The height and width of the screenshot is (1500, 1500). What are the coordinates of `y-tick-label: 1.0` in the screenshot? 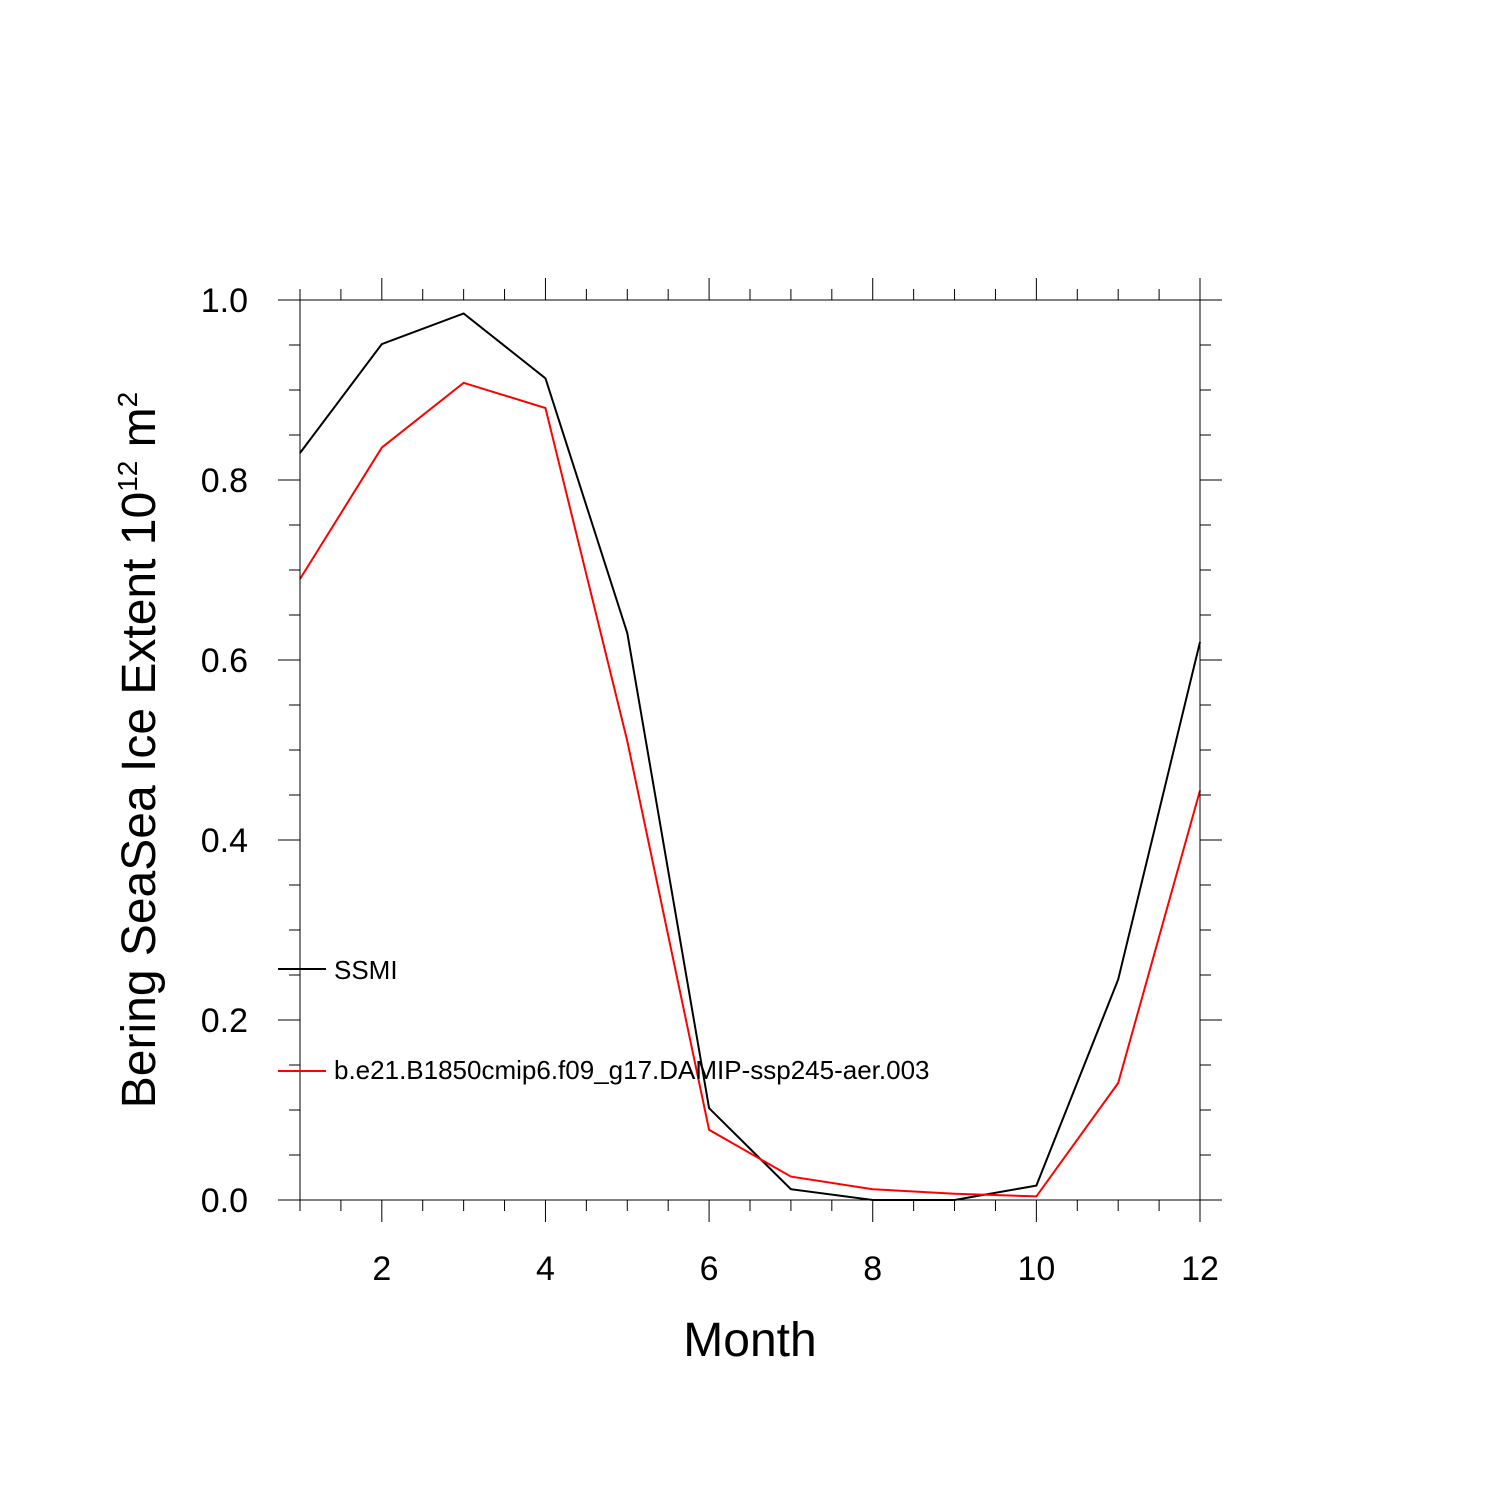 It's located at (224, 301).